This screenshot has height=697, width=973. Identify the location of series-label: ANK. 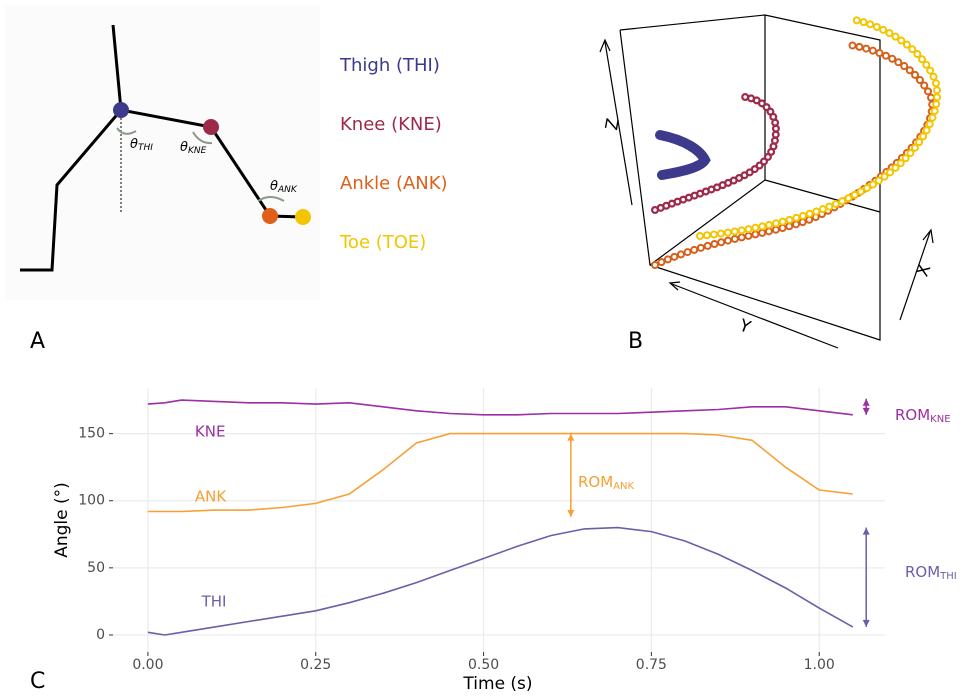
(211, 497).